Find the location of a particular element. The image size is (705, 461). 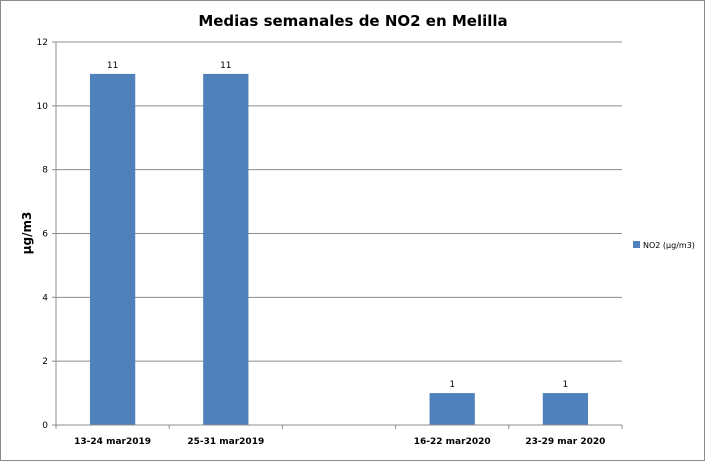

x-tick-label: 23-29 mar 2020 is located at coordinates (565, 442).